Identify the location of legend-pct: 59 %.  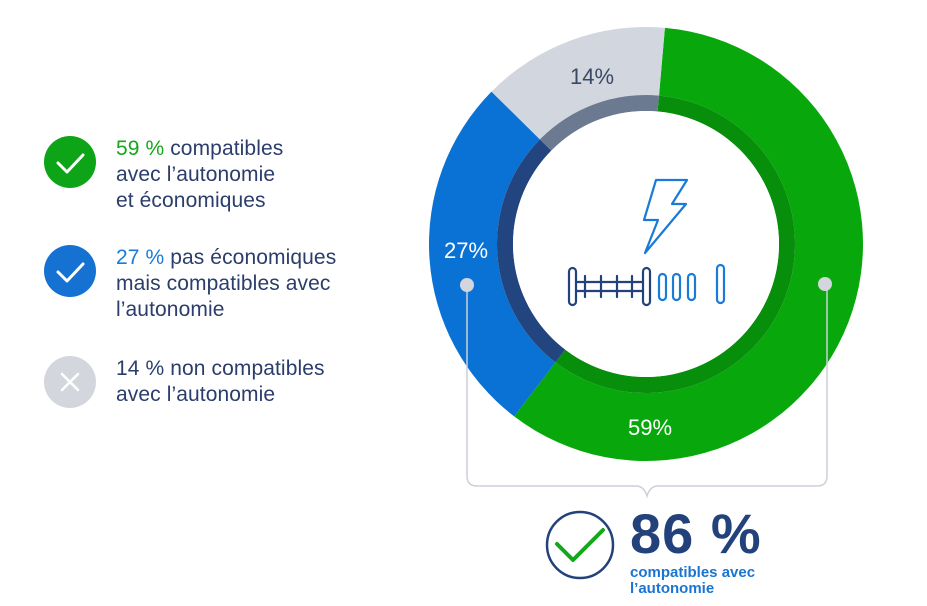
(140, 148).